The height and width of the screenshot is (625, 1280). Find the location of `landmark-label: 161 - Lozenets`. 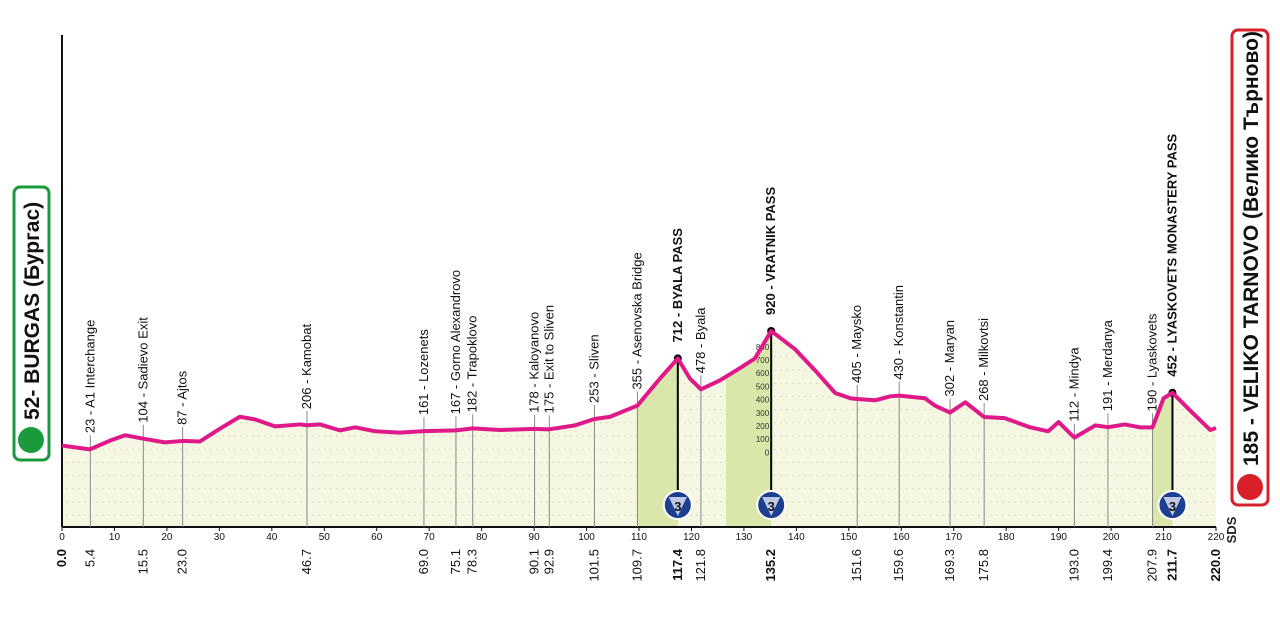

landmark-label: 161 - Lozenets is located at coordinates (423, 372).